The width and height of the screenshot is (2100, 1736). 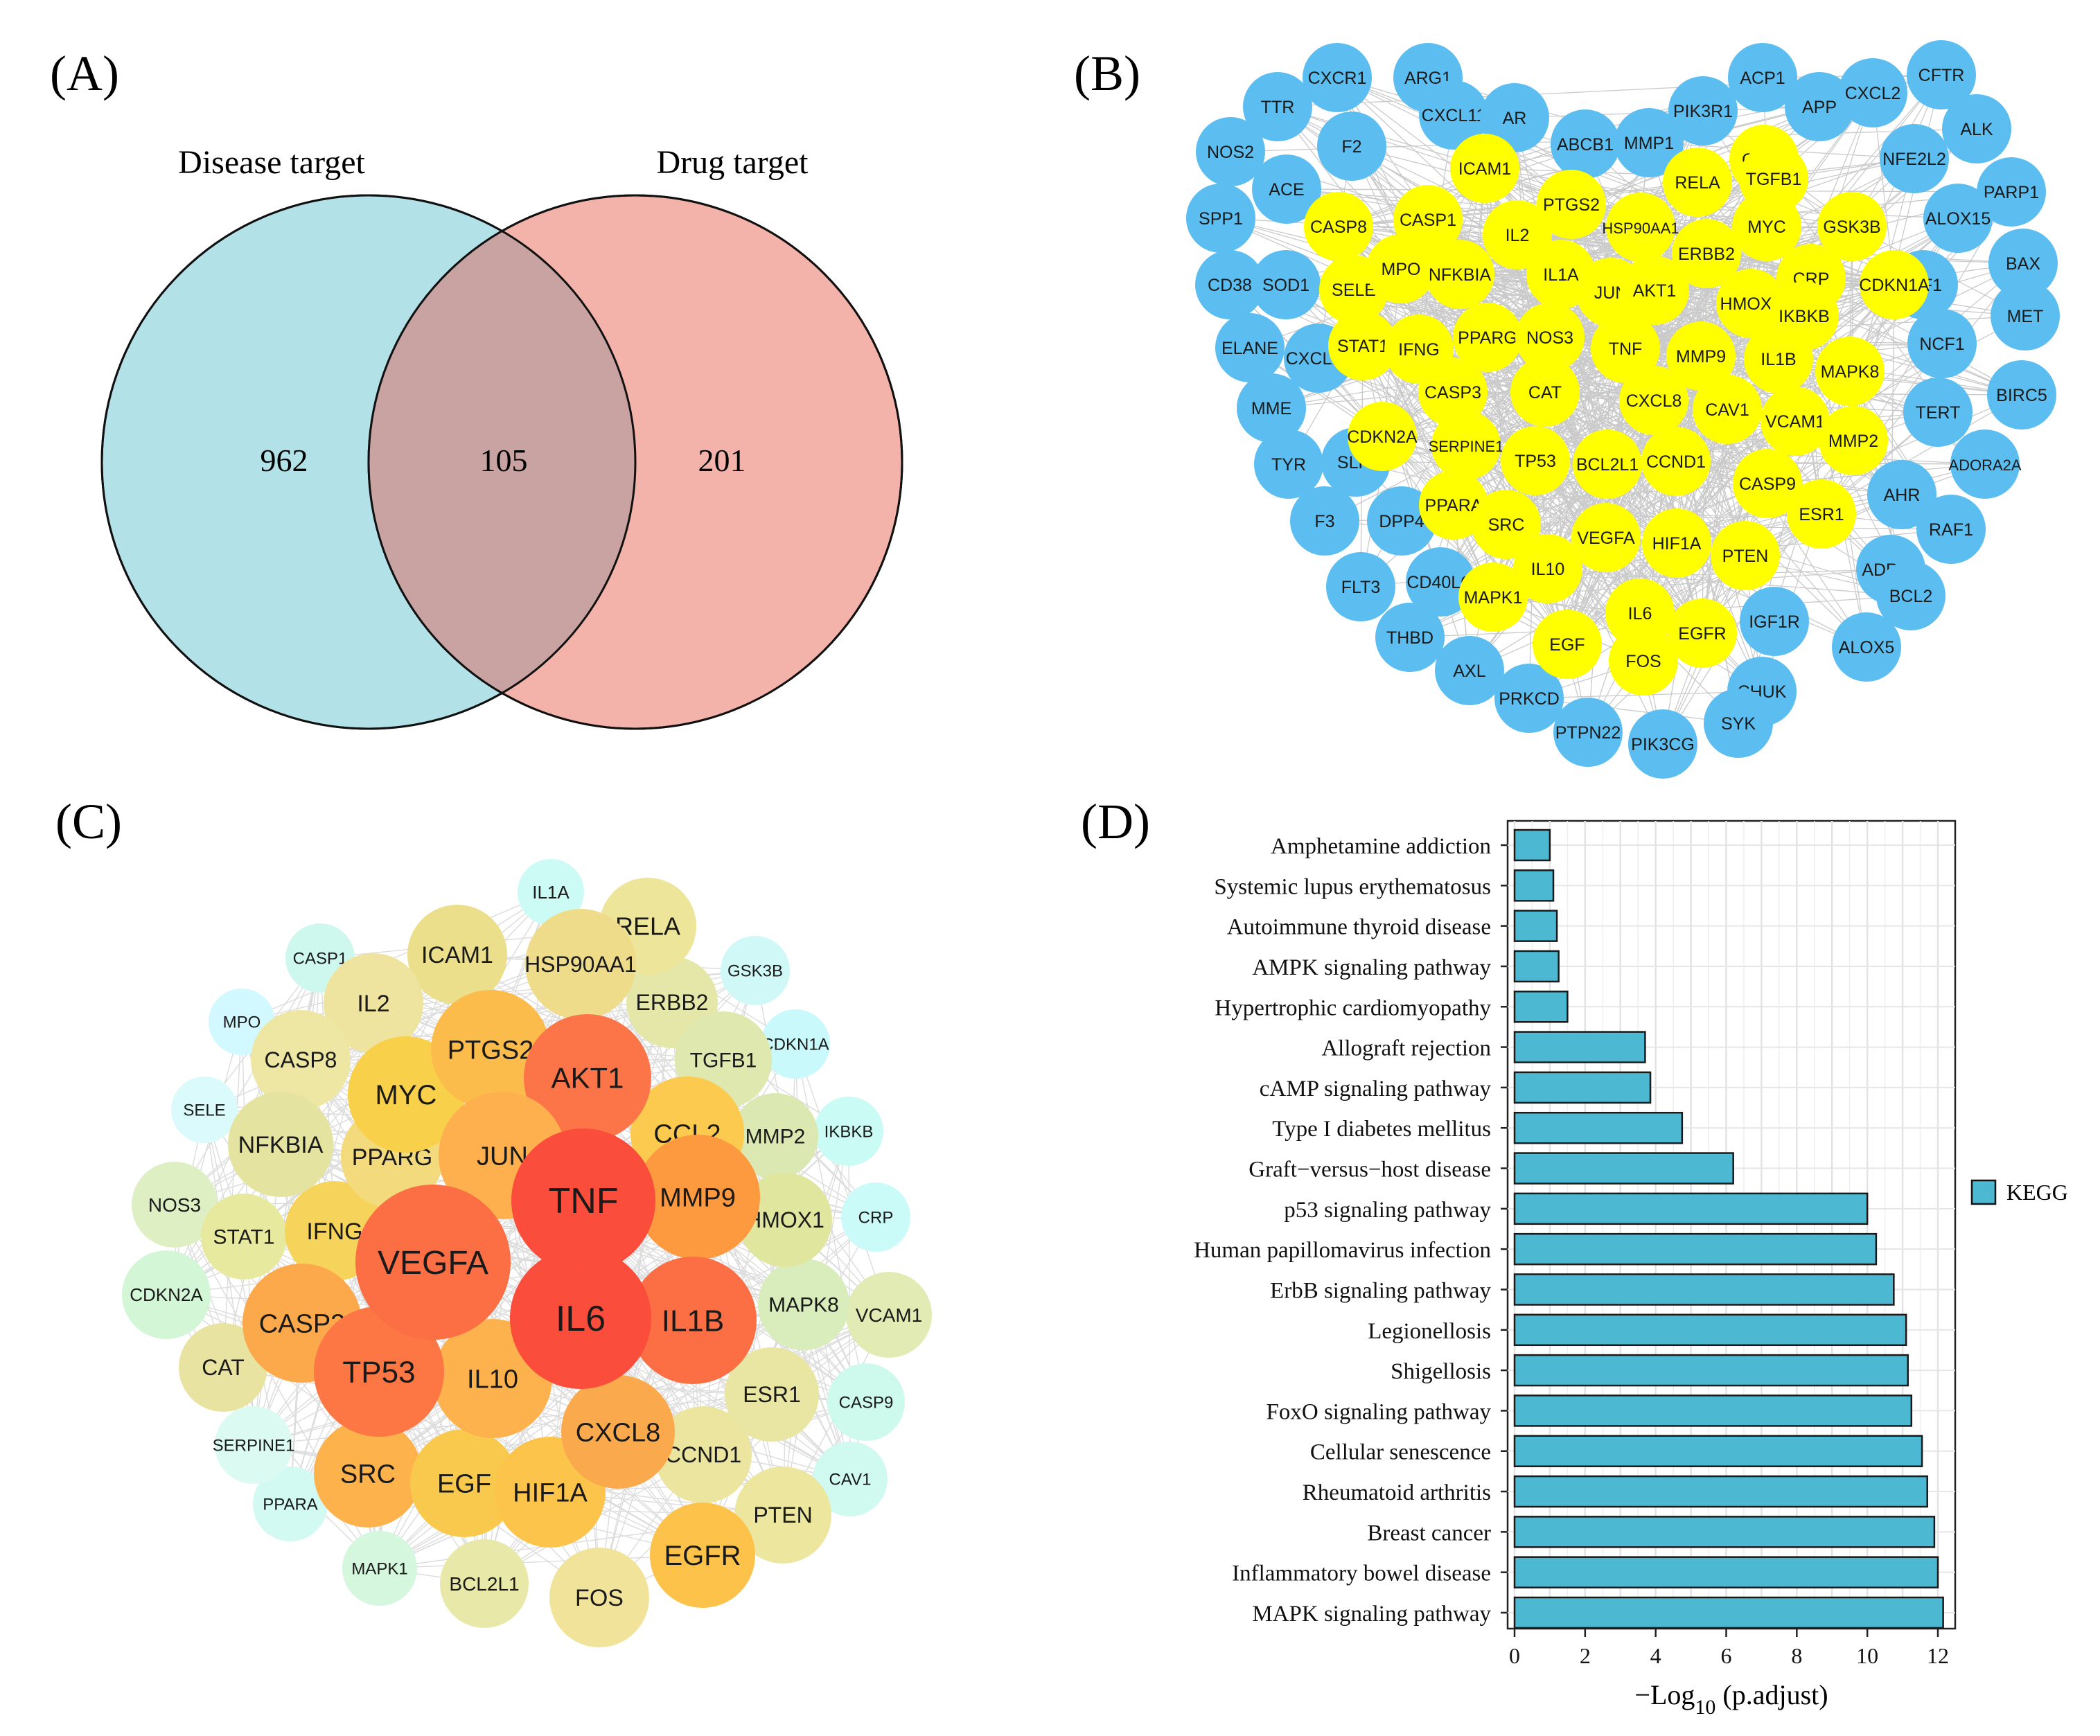 What do you see at coordinates (1277, 107) in the screenshot?
I see `network-b-node-ttr: TTR` at bounding box center [1277, 107].